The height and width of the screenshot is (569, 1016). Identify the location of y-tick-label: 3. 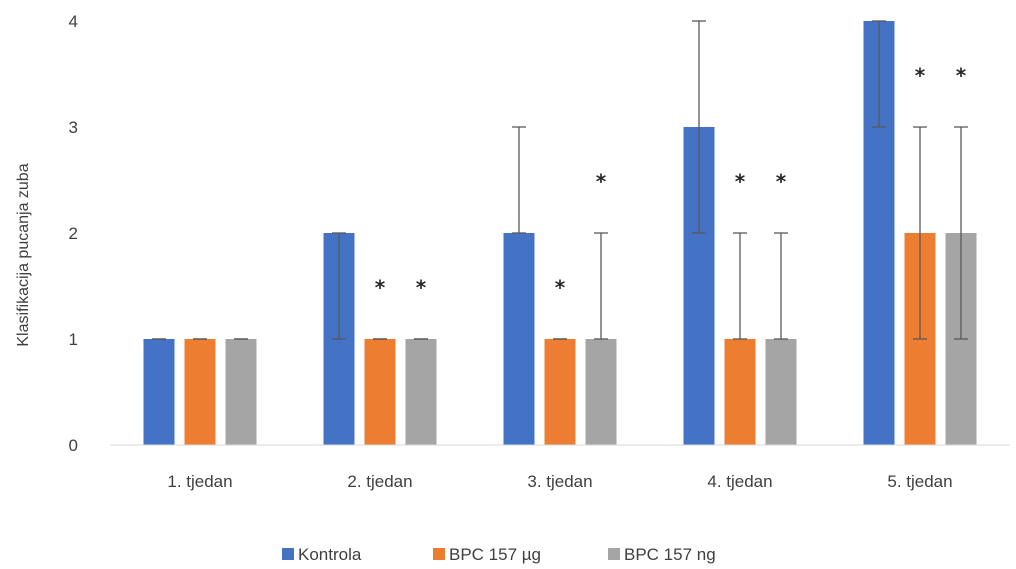
(73, 127).